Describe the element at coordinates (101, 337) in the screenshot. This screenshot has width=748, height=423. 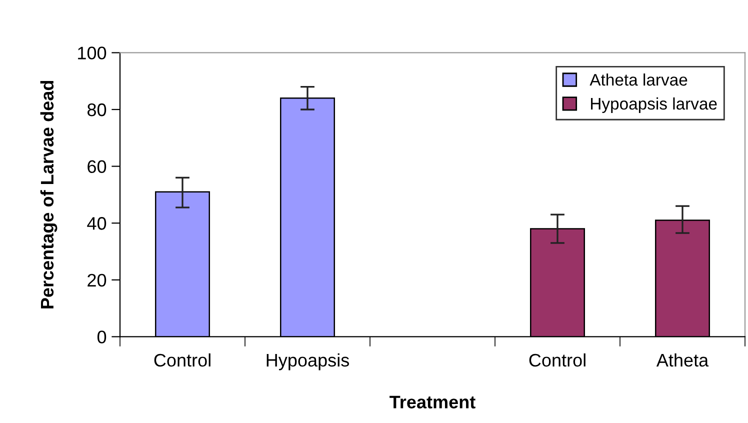
I see `y-tick-label: 0` at that location.